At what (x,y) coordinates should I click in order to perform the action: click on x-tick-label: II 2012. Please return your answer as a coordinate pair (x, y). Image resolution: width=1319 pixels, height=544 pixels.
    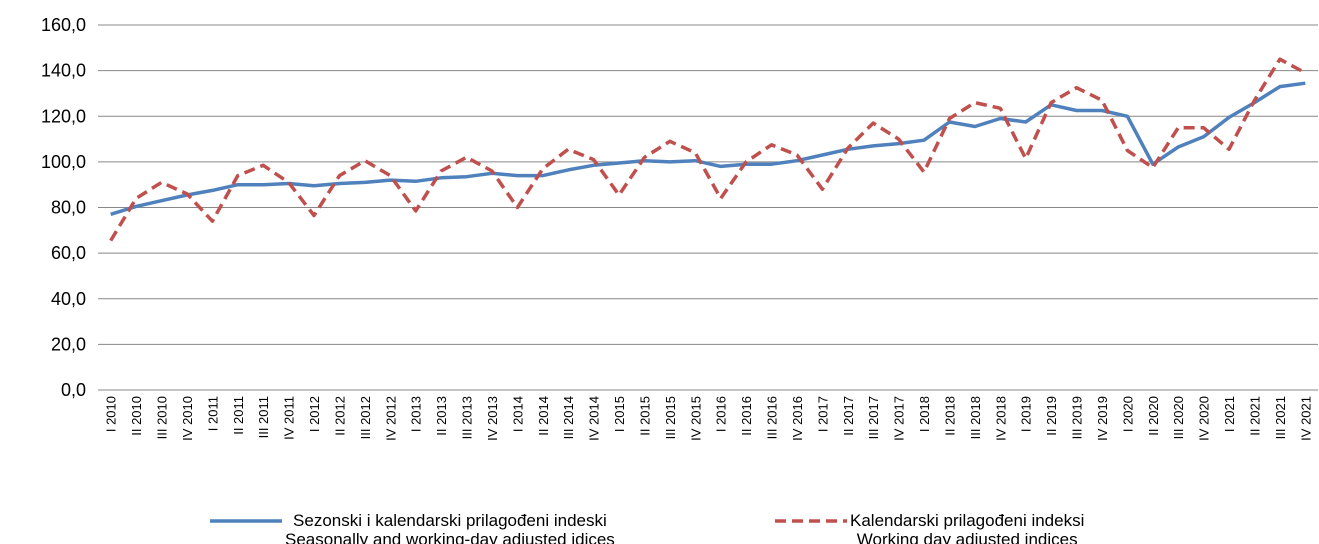
    Looking at the image, I should click on (339, 416).